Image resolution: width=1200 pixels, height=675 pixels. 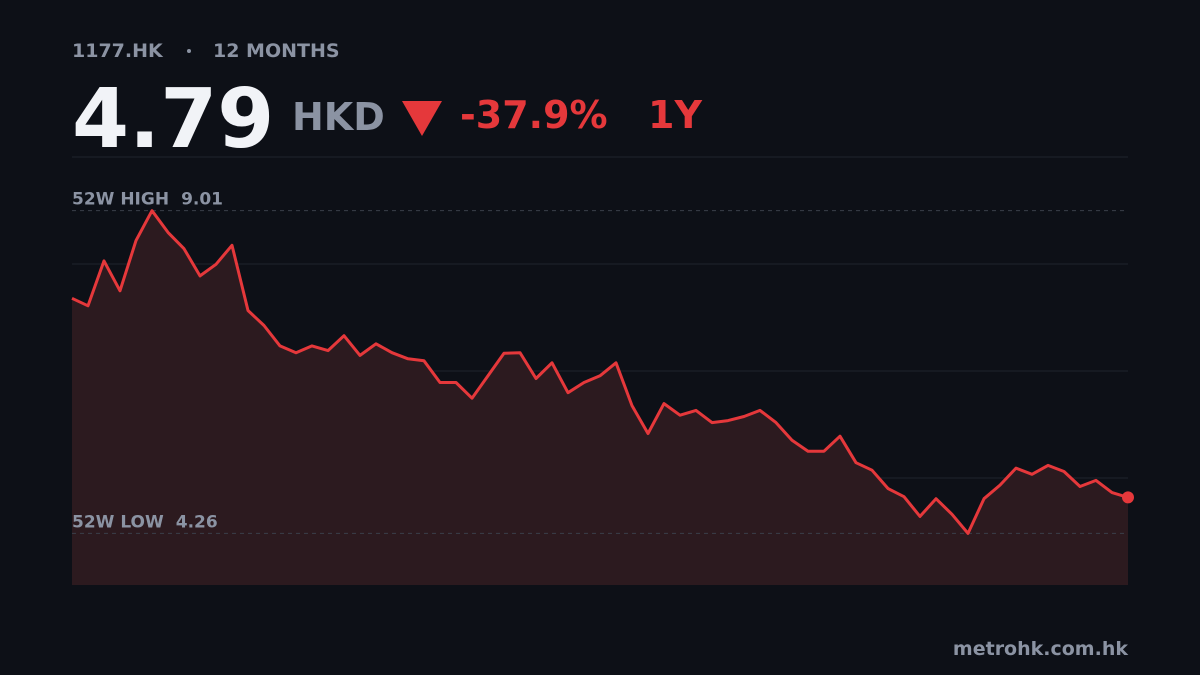 What do you see at coordinates (534, 115) in the screenshot?
I see `change: -37.9%` at bounding box center [534, 115].